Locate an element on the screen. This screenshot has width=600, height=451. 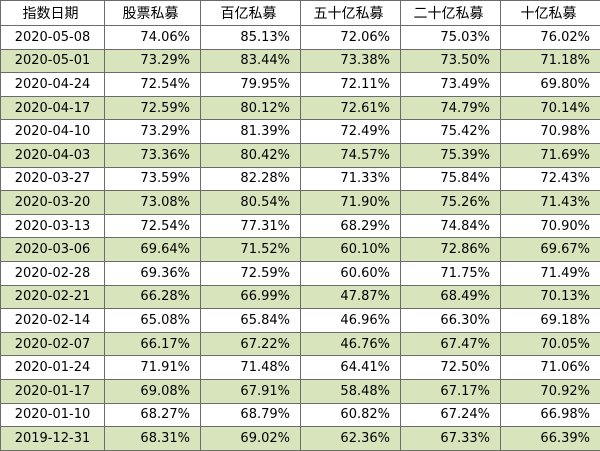
value-cell: 71.06% is located at coordinates (550, 368).